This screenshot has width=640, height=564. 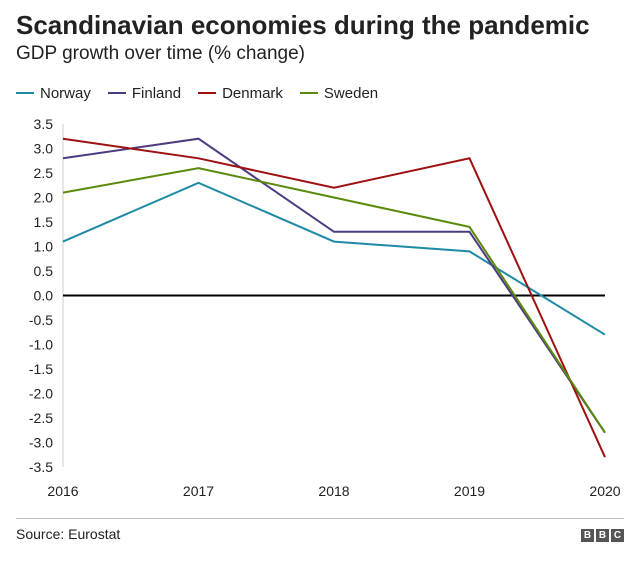 I want to click on y-tick-label: -1.0, so click(x=41, y=345).